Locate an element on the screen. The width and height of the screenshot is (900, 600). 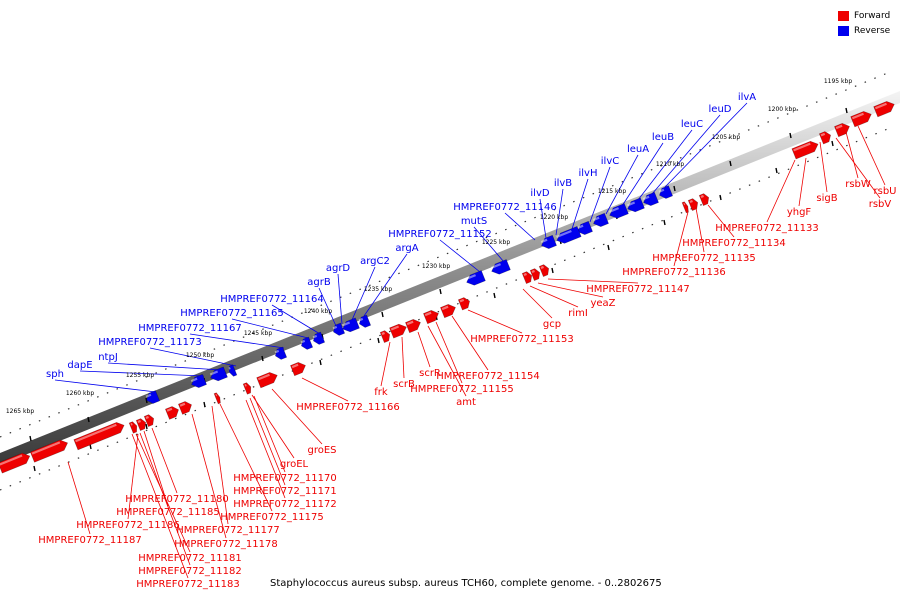
forward-gene-label: HMPREF0772_11154 is located at coordinates (487, 376).